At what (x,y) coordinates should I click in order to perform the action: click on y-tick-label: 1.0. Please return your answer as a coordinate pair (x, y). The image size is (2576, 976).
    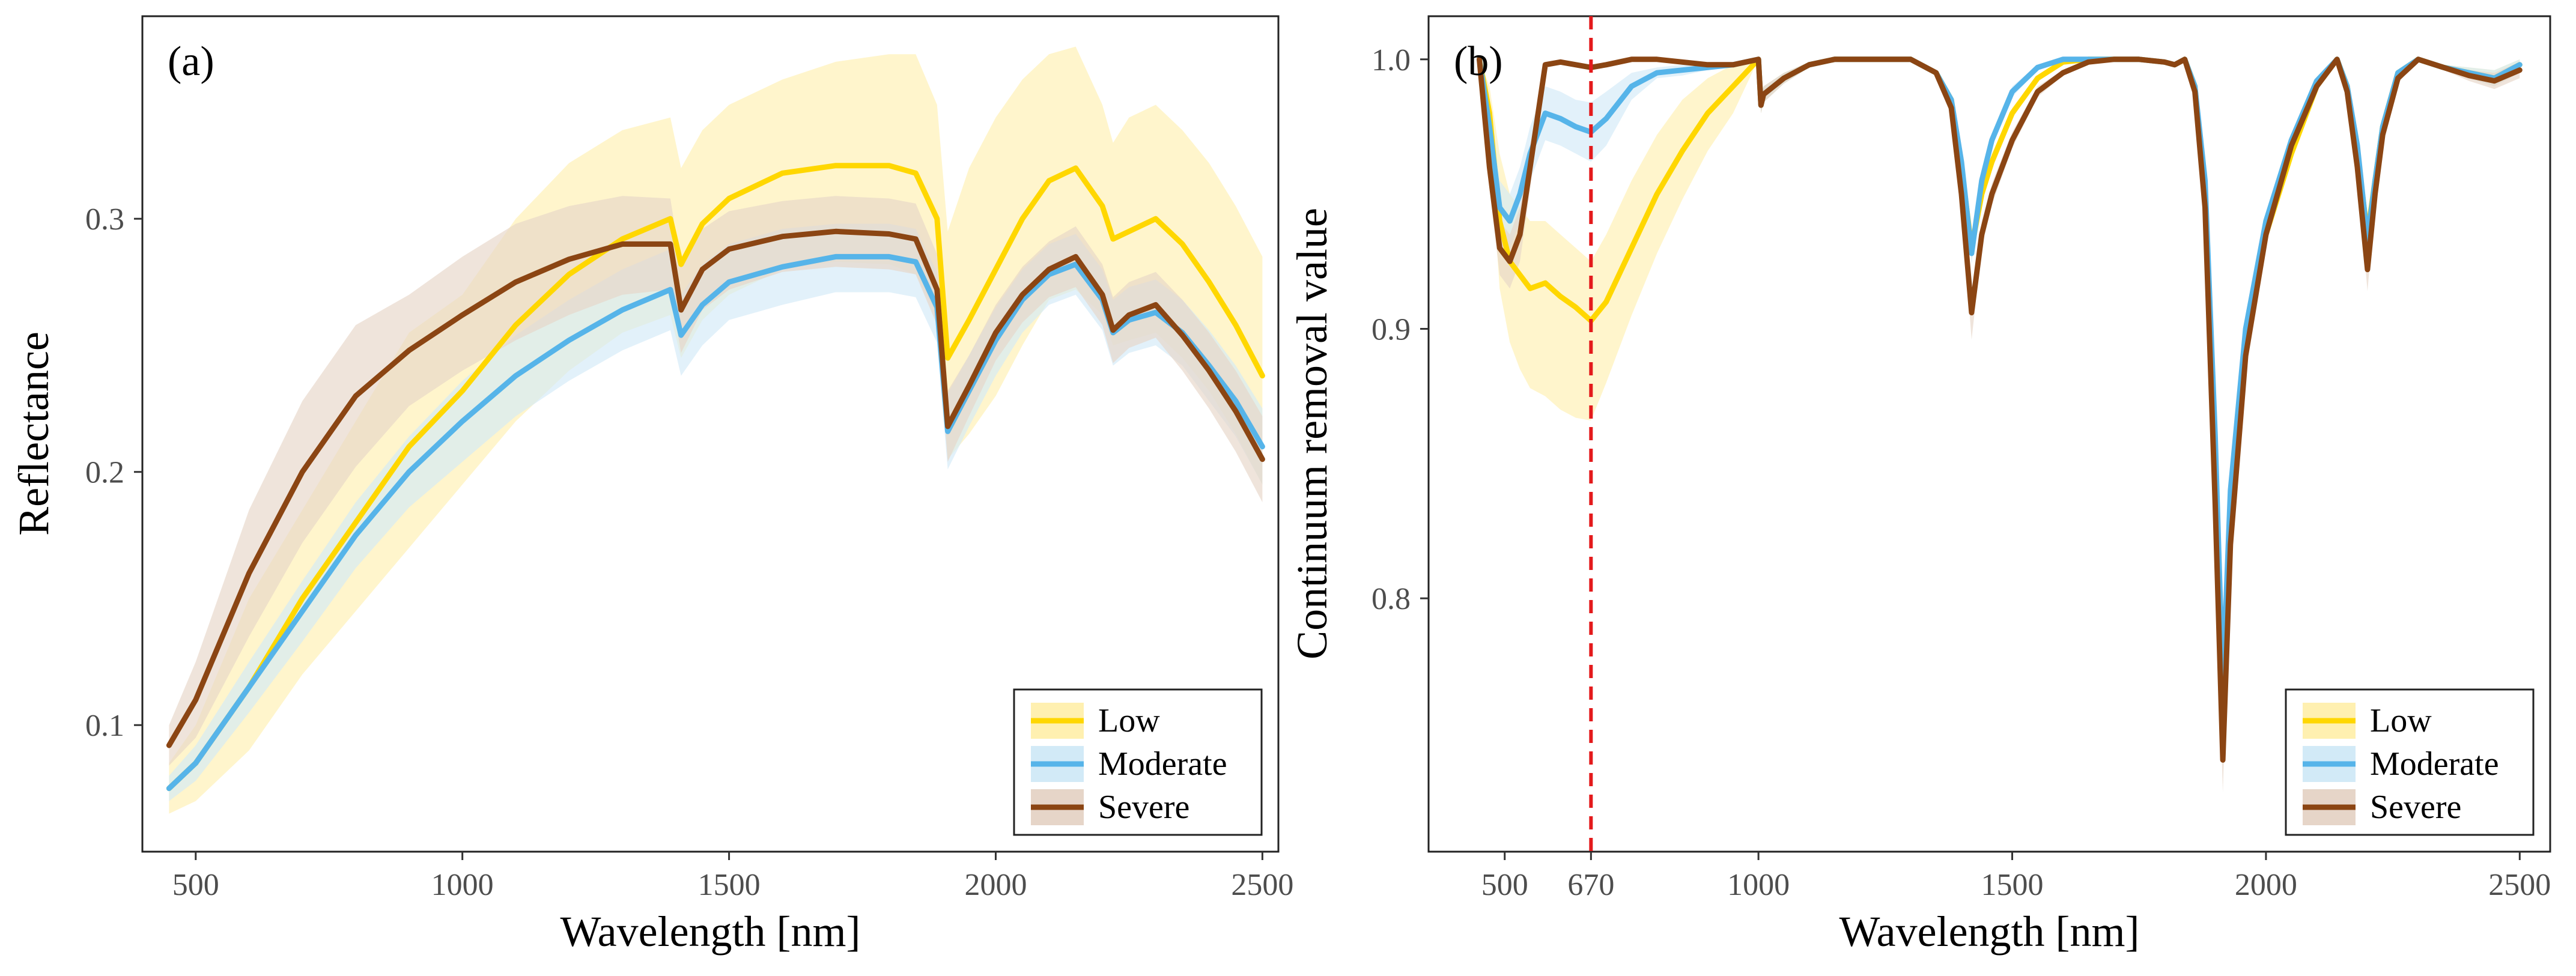
    Looking at the image, I should click on (1391, 60).